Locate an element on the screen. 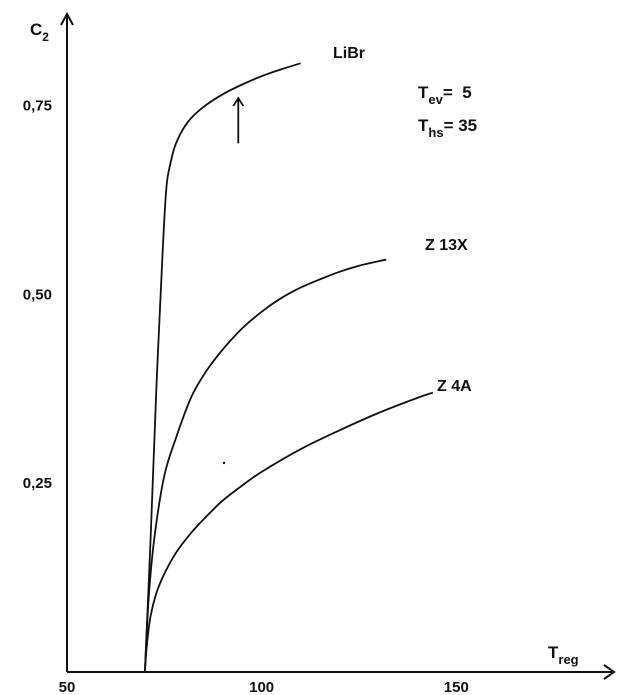 The width and height of the screenshot is (625, 695). stray-dot is located at coordinates (224, 463).